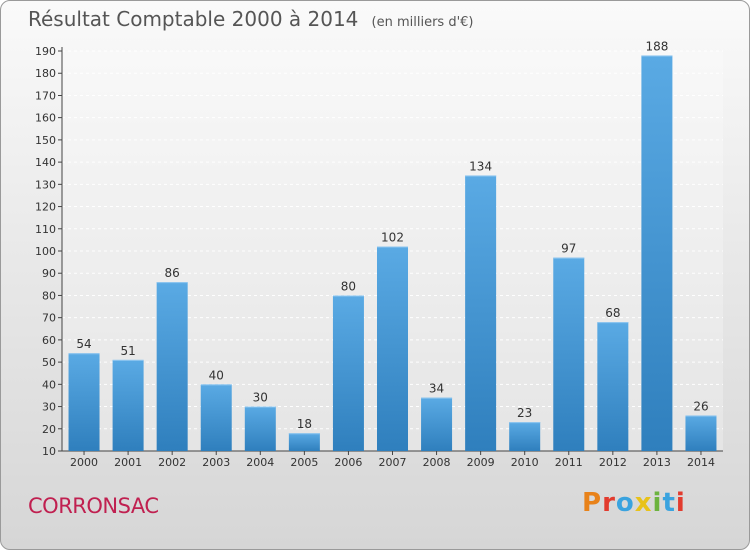 The image size is (750, 550). Describe the element at coordinates (656, 46) in the screenshot. I see `bar-value-label: 188` at that location.